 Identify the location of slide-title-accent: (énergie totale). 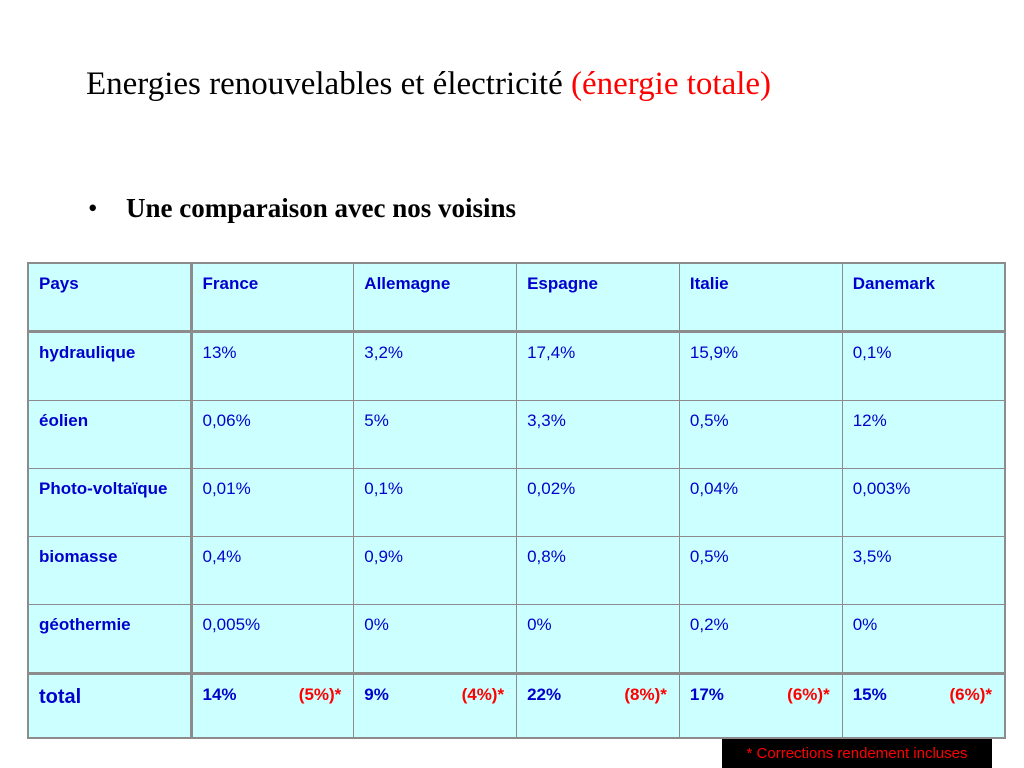
(671, 84).